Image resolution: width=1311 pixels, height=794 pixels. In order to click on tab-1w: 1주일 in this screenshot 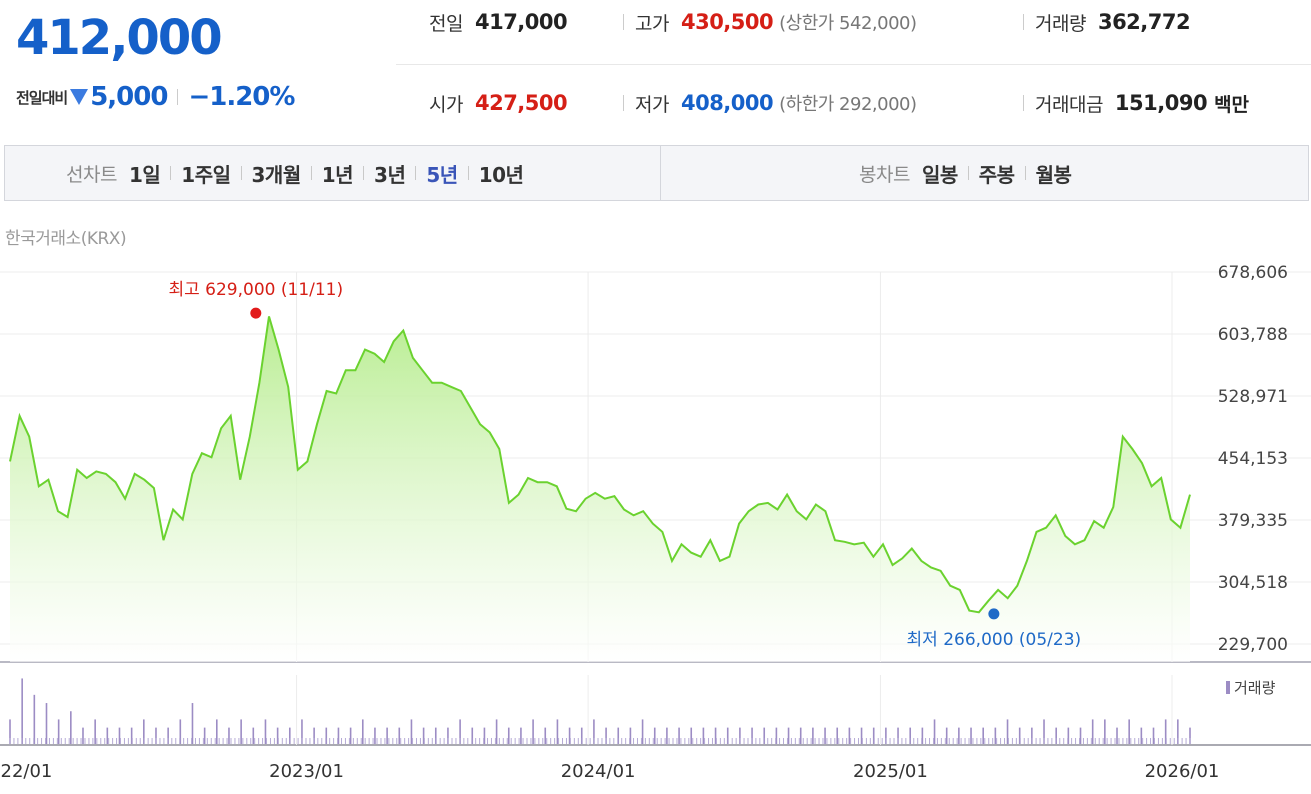, I will do `click(206, 174)`.